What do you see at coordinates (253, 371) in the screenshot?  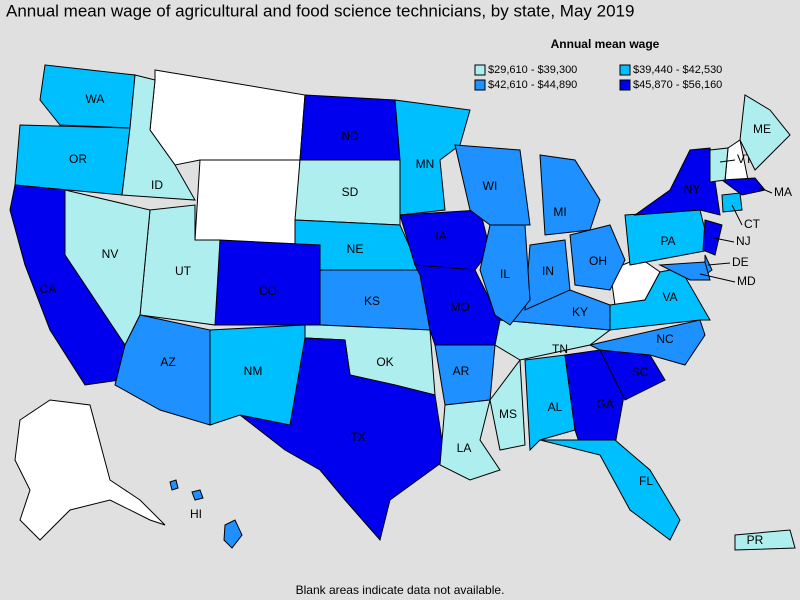 I see `state-label: NM` at bounding box center [253, 371].